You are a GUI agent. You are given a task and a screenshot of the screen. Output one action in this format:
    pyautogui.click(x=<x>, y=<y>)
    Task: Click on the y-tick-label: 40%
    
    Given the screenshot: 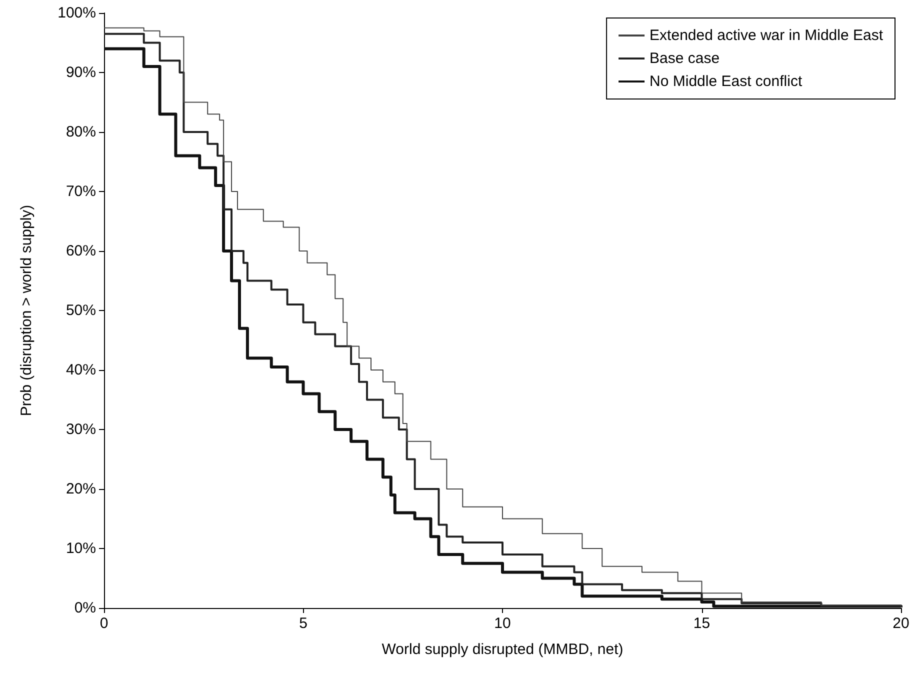 What is the action you would take?
    pyautogui.click(x=81, y=370)
    